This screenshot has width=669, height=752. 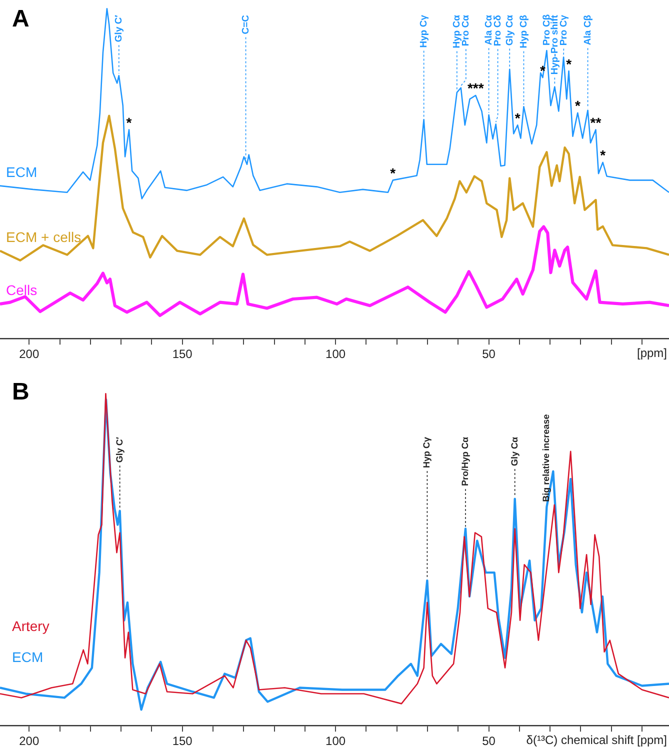 What do you see at coordinates (457, 31) in the screenshot?
I see `annotation: Hyp Cα` at bounding box center [457, 31].